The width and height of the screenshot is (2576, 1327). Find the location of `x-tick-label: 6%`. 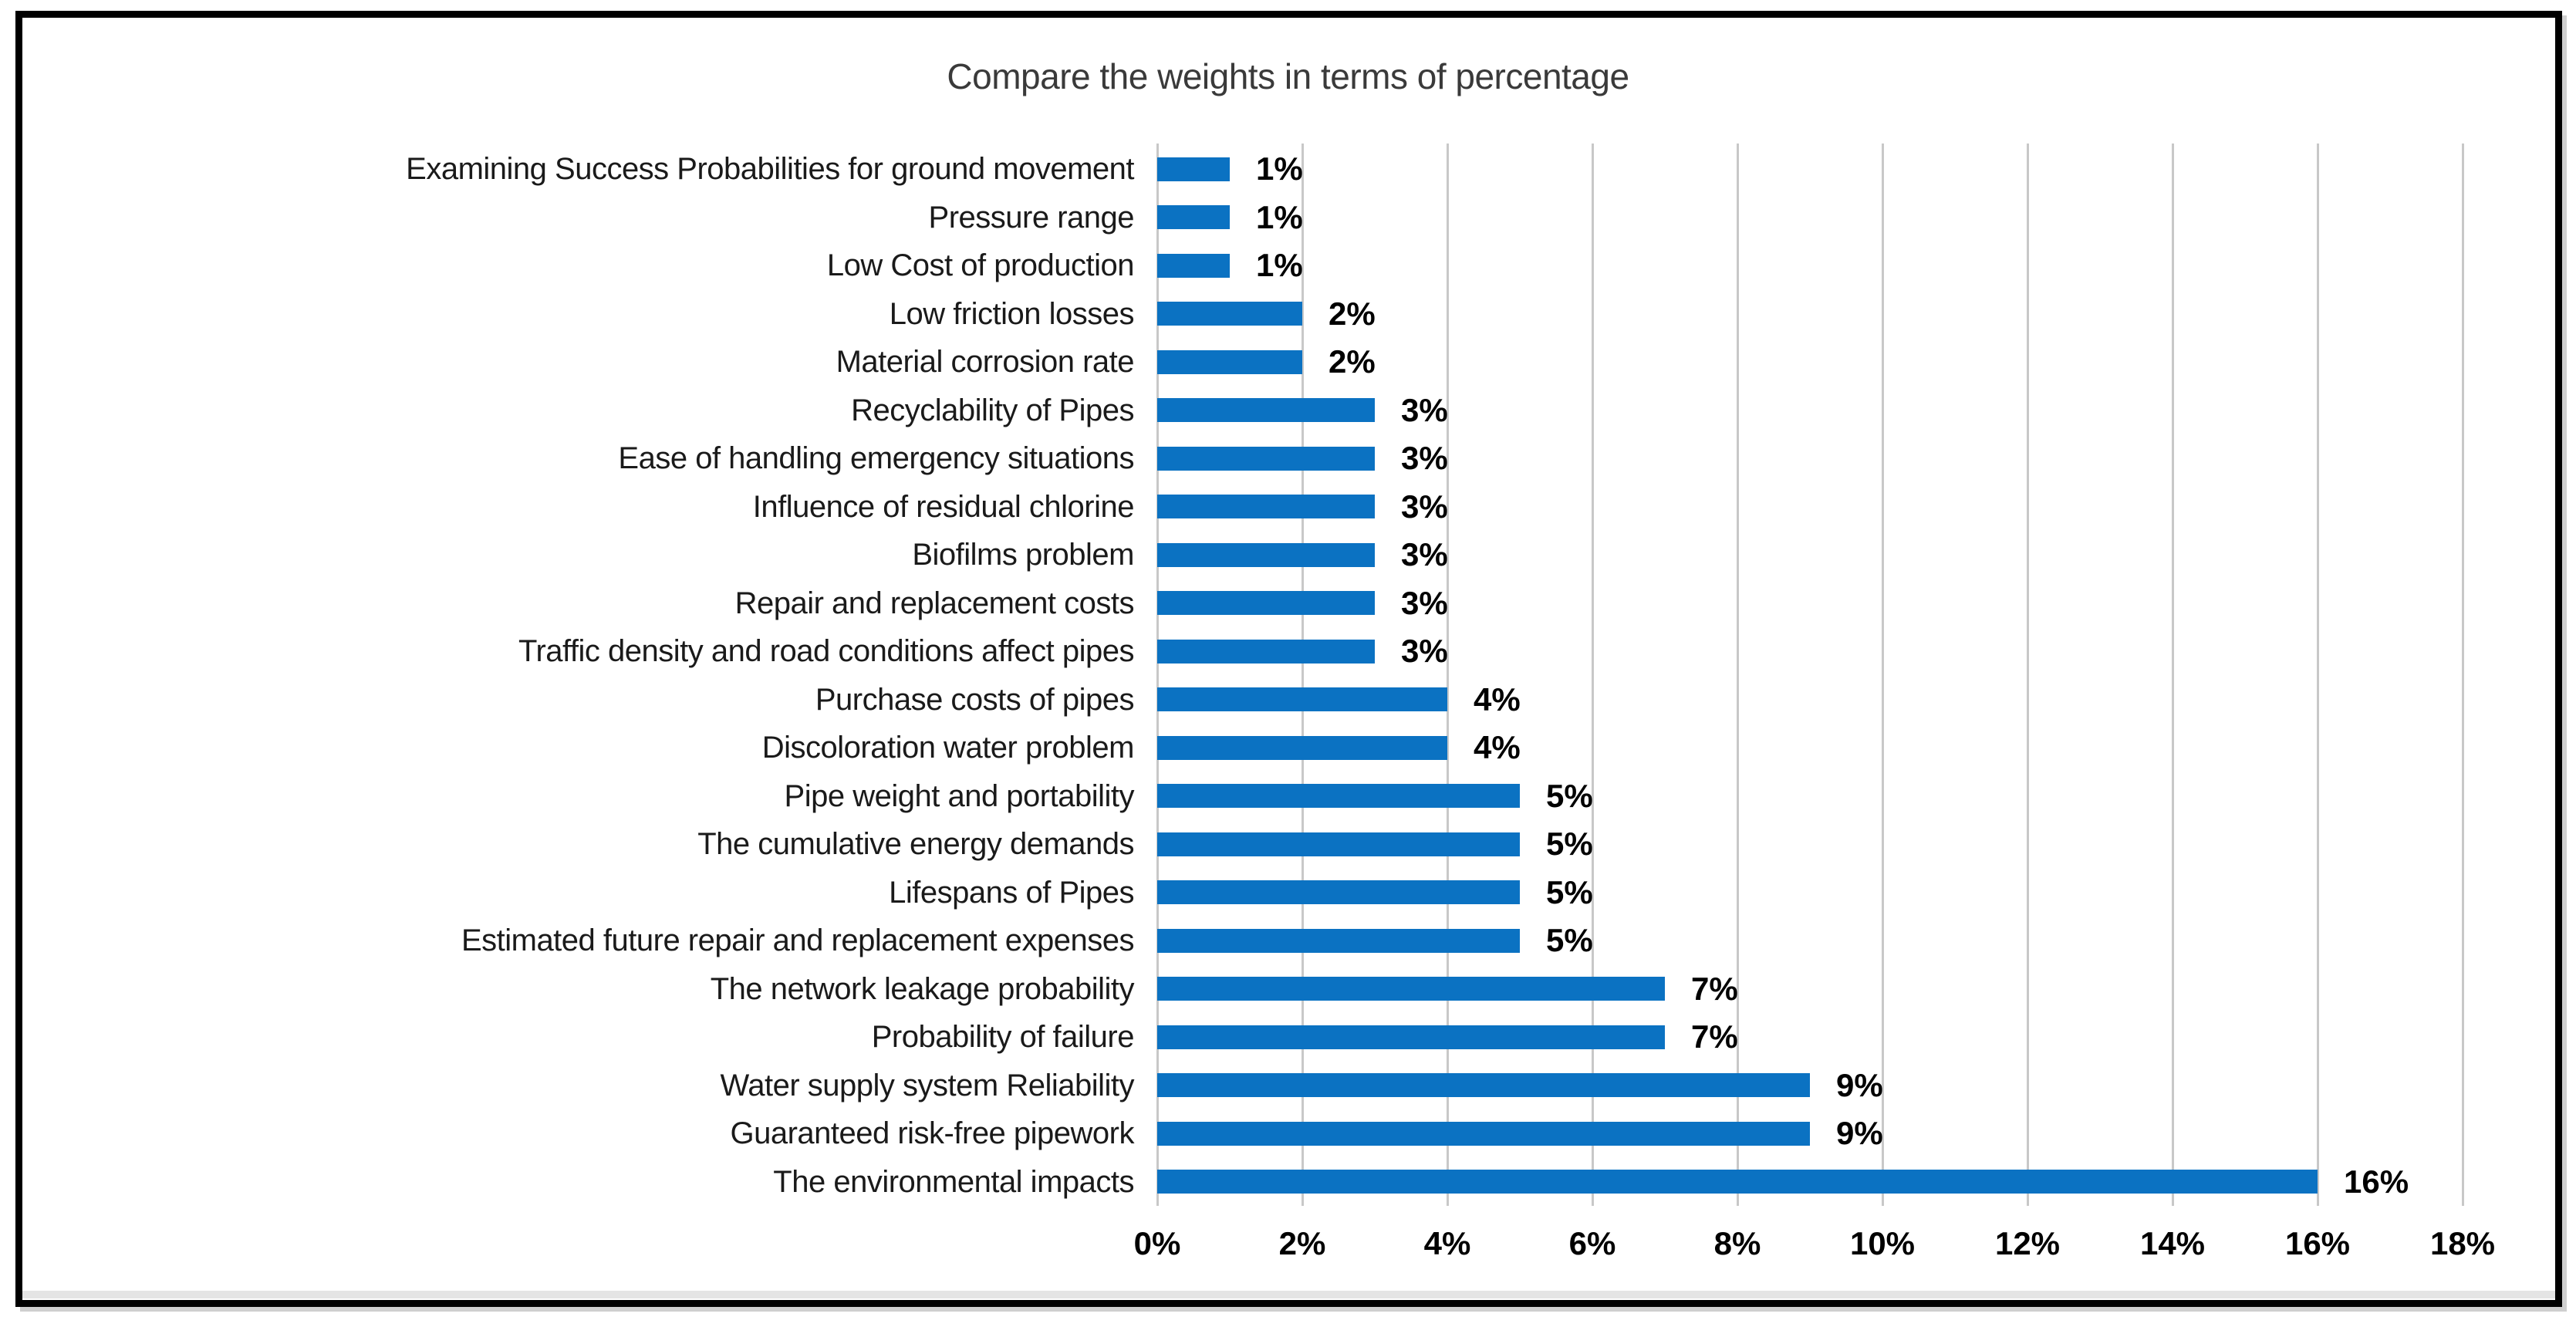

x-tick-label: 6% is located at coordinates (1592, 1243).